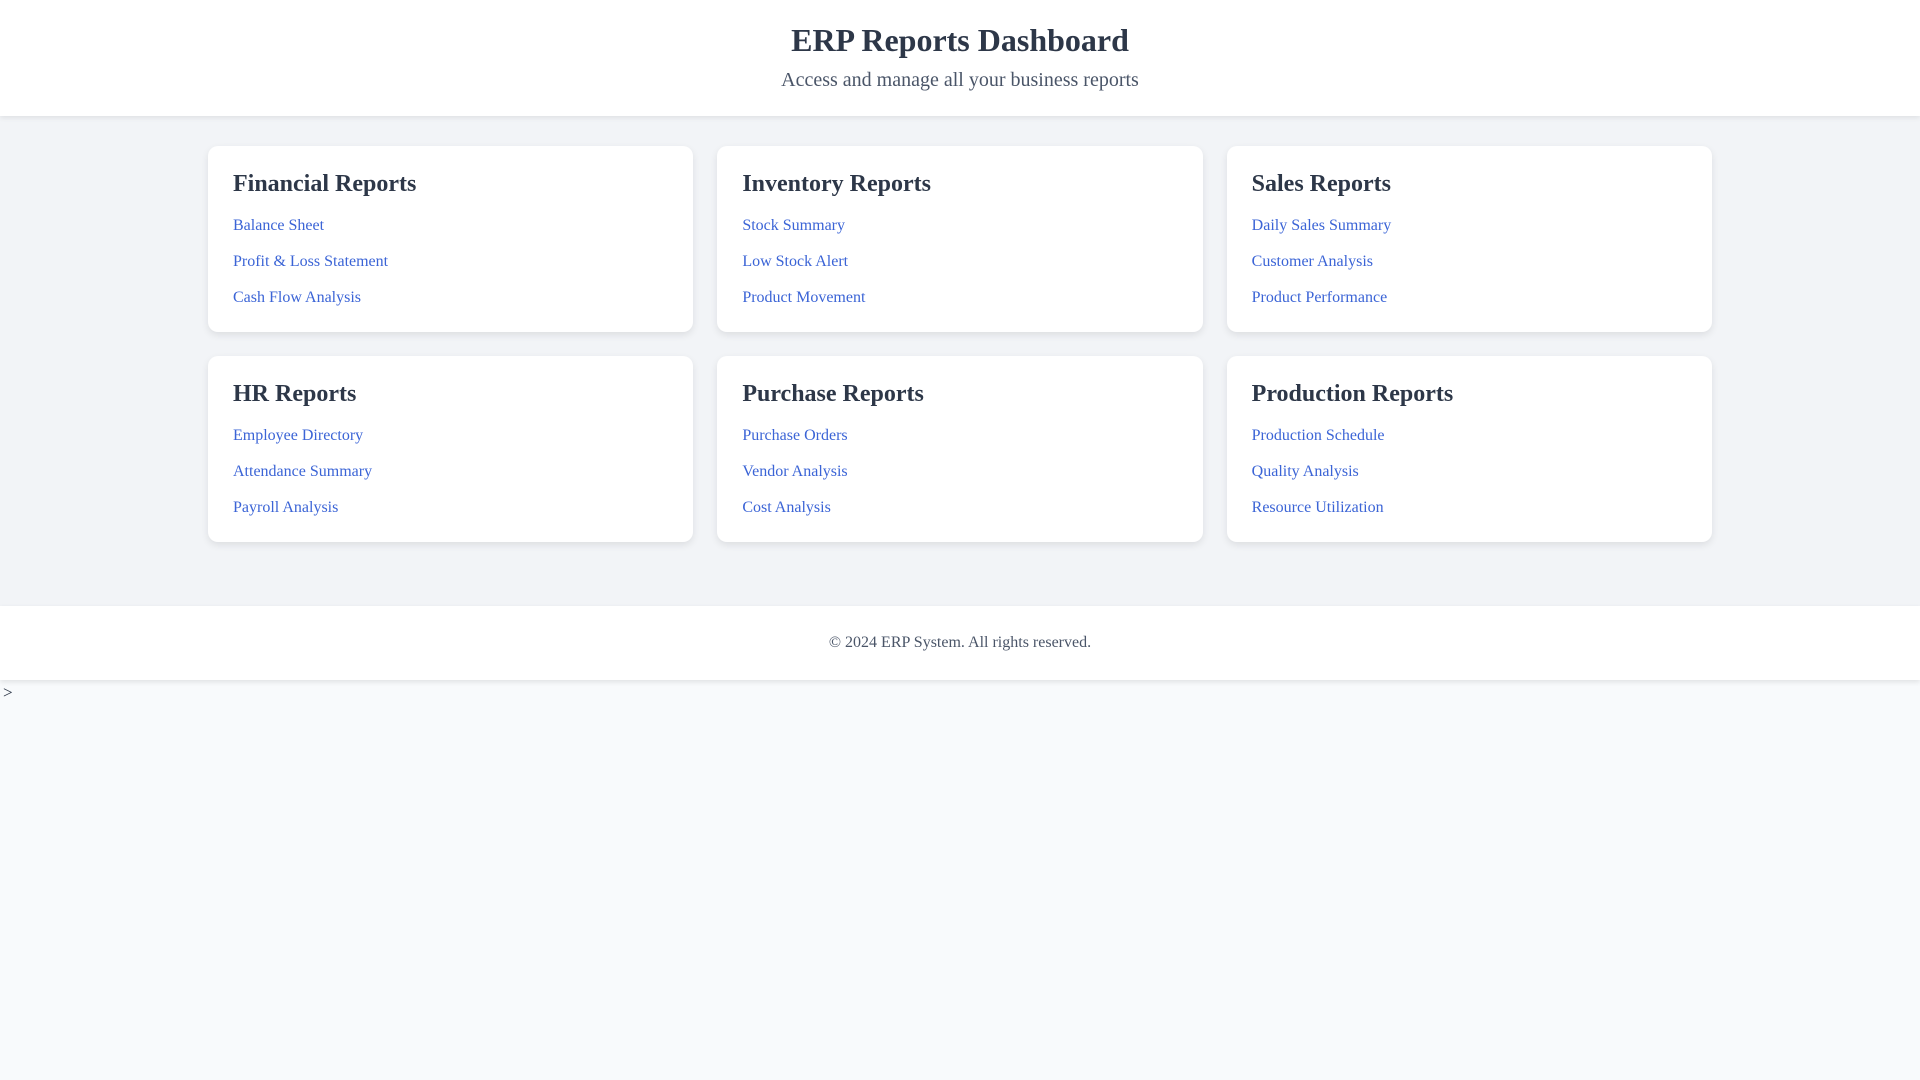  What do you see at coordinates (1321, 184) in the screenshot?
I see `card-title-sales: Sales Reports` at bounding box center [1321, 184].